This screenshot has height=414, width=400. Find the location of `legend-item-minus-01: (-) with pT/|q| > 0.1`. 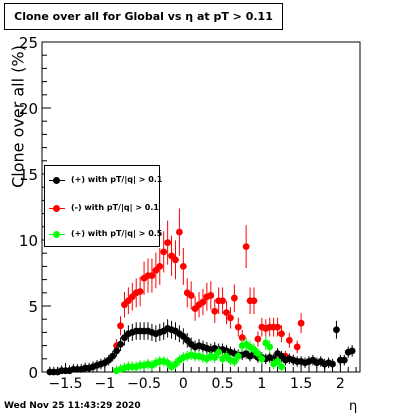

legend-item-minus-01: (-) with pT/|q| > 0.1 is located at coordinates (103, 209).